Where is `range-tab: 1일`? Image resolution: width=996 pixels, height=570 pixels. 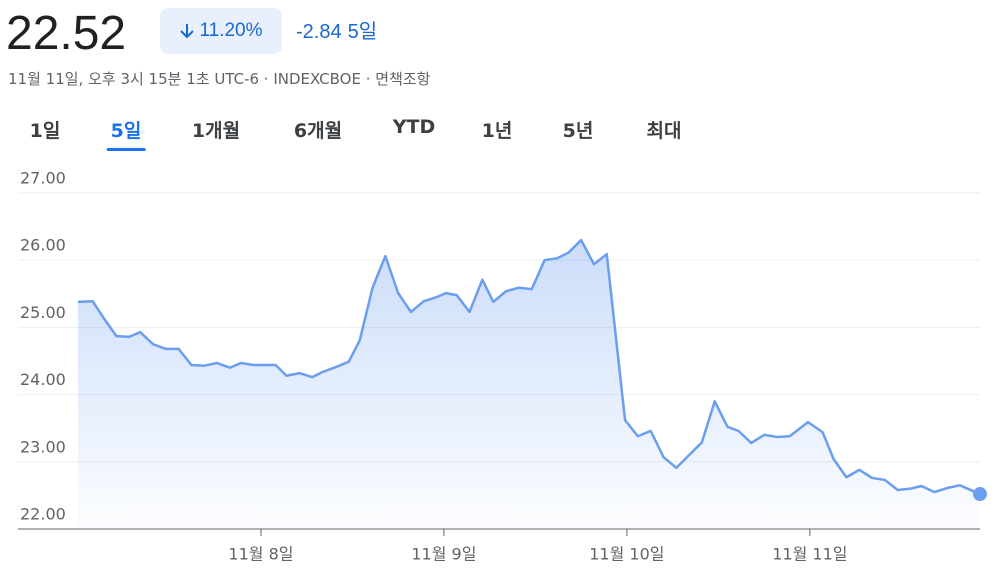
range-tab: 1일 is located at coordinates (45, 131).